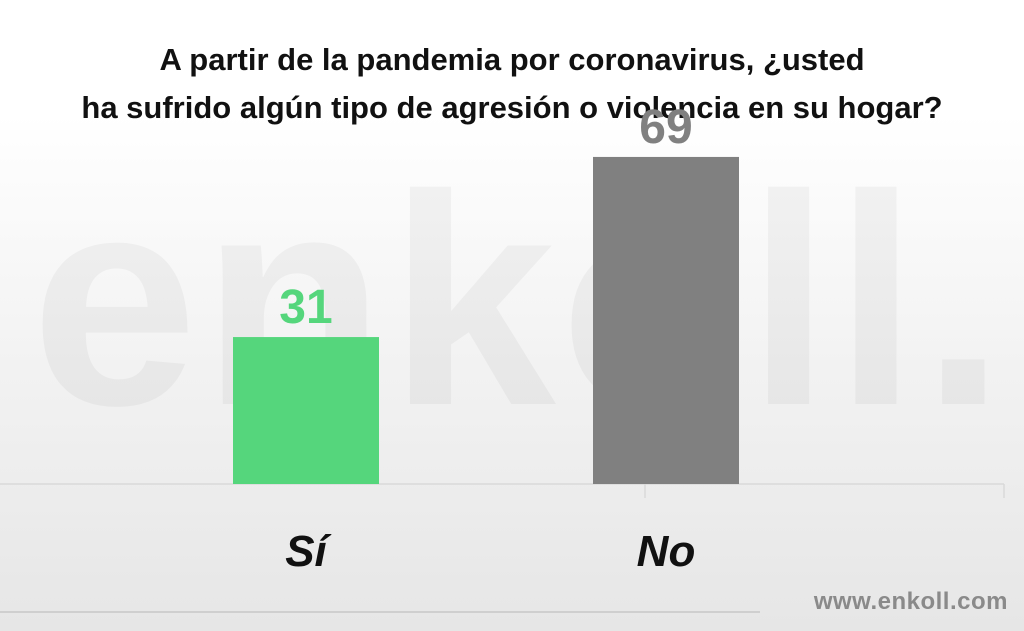  Describe the element at coordinates (910, 601) in the screenshot. I see `footer-url: www.enkoll.com` at that location.